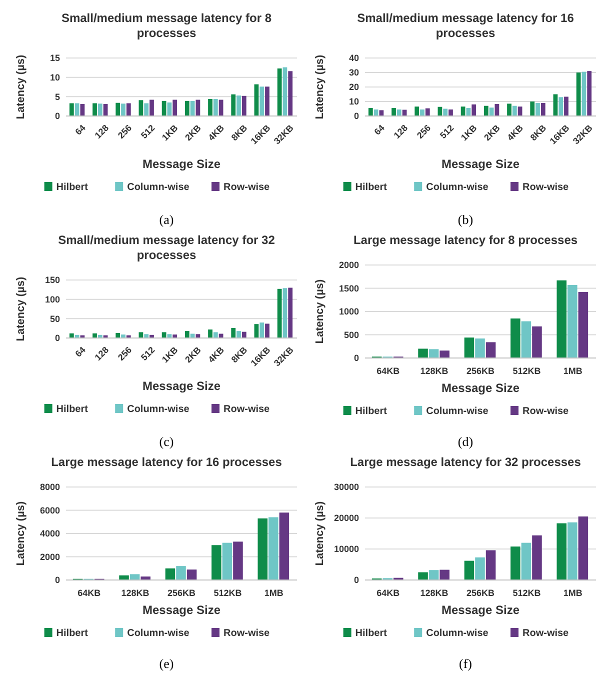  What do you see at coordinates (50, 487) in the screenshot?
I see `y-tick-label: 8000` at bounding box center [50, 487].